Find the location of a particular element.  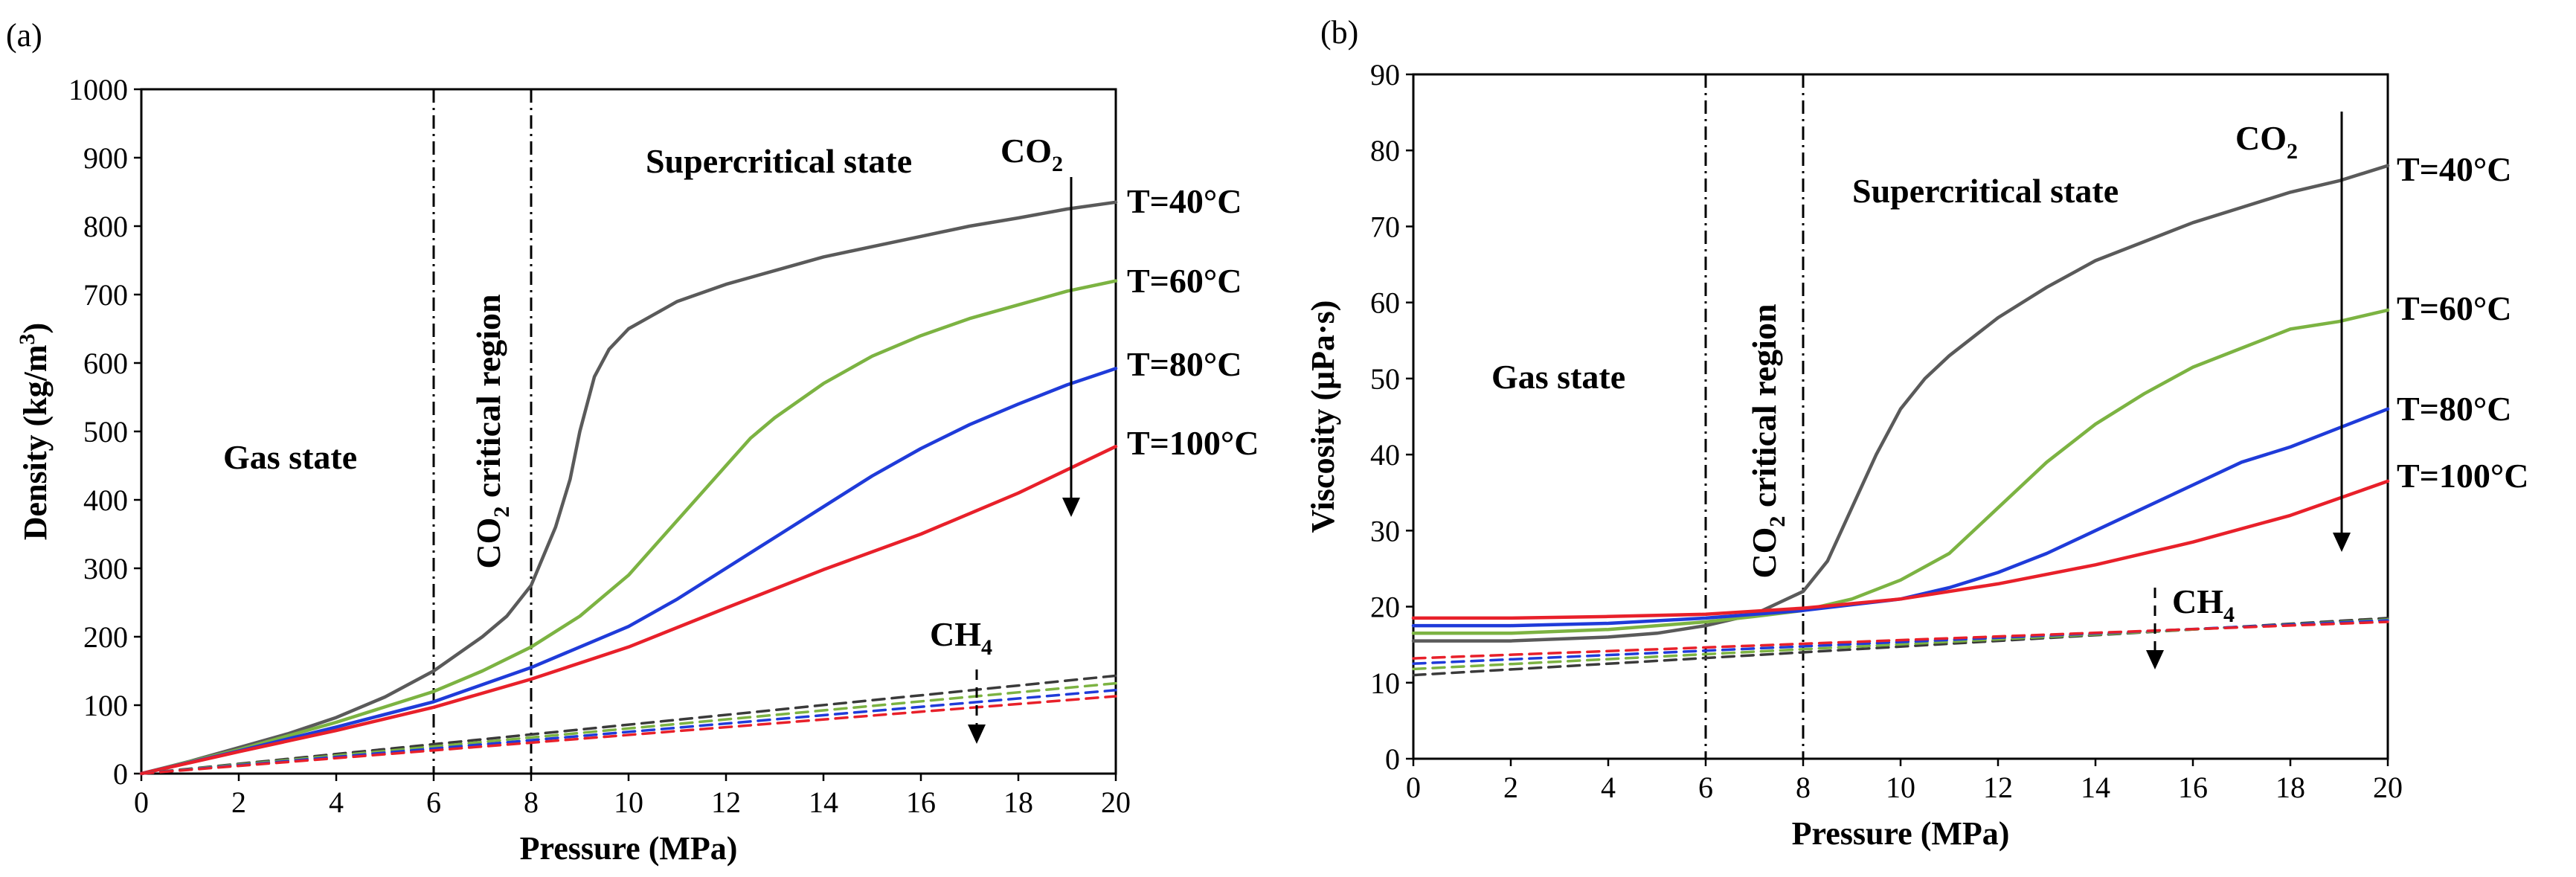

y-tick-label: 10 is located at coordinates (1385, 683).